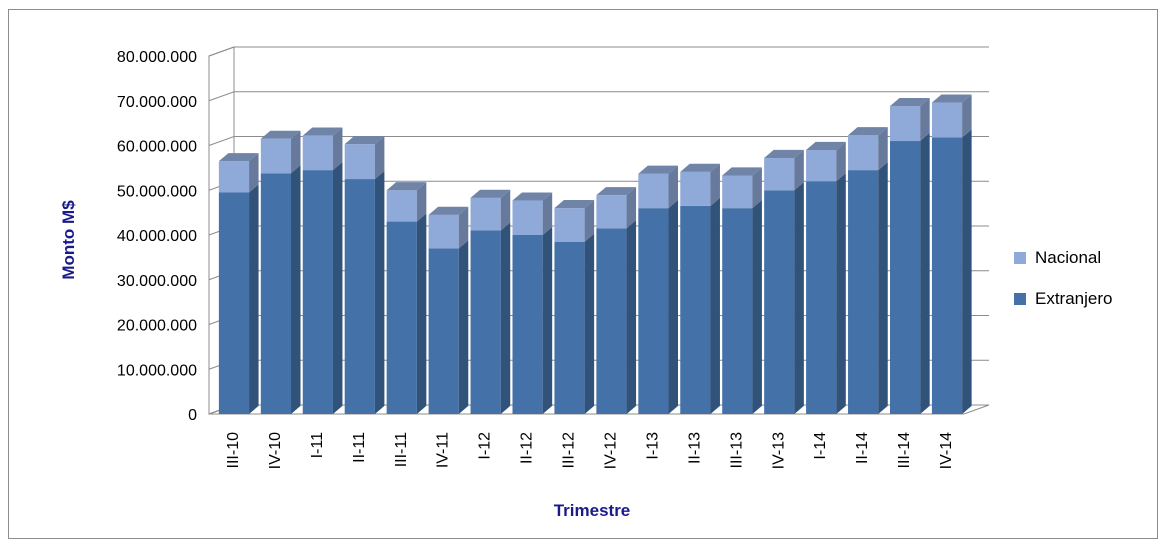 Image resolution: width=1167 pixels, height=546 pixels. Describe the element at coordinates (157, 281) in the screenshot. I see `y-tick-label: 30.000.000` at that location.